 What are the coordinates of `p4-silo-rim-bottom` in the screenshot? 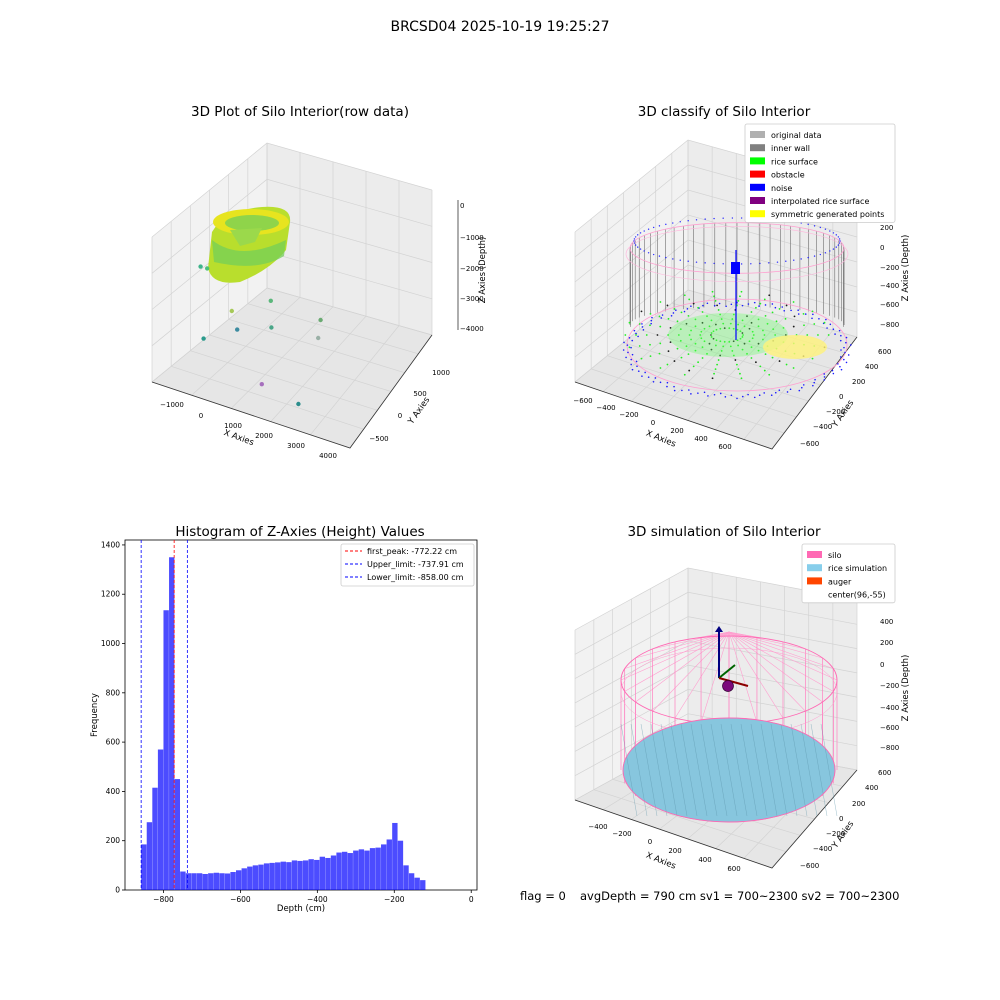 It's located at (729, 770).